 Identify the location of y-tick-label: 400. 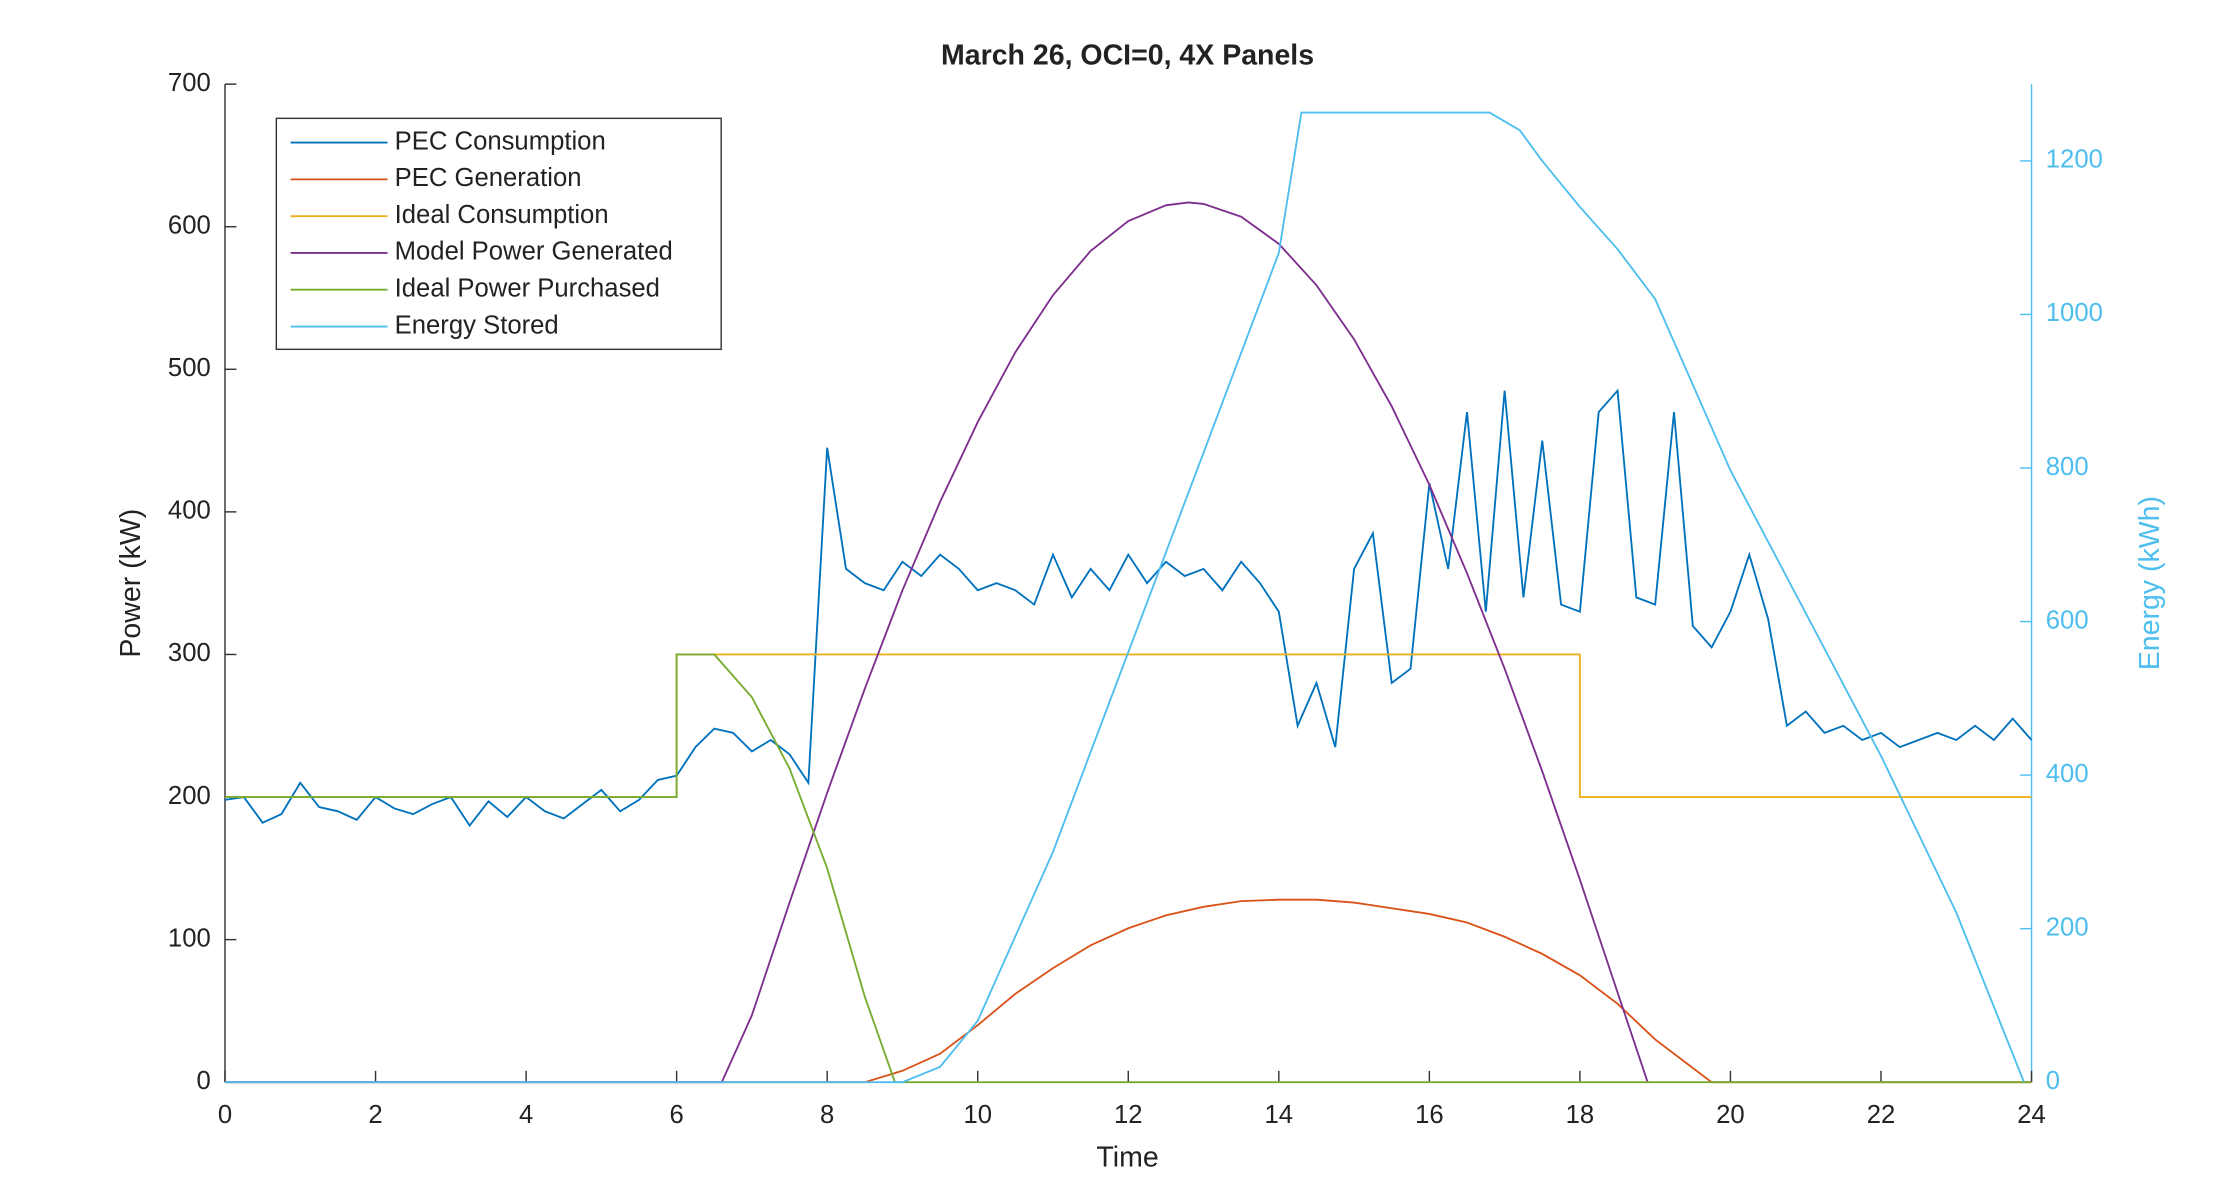
(189, 511).